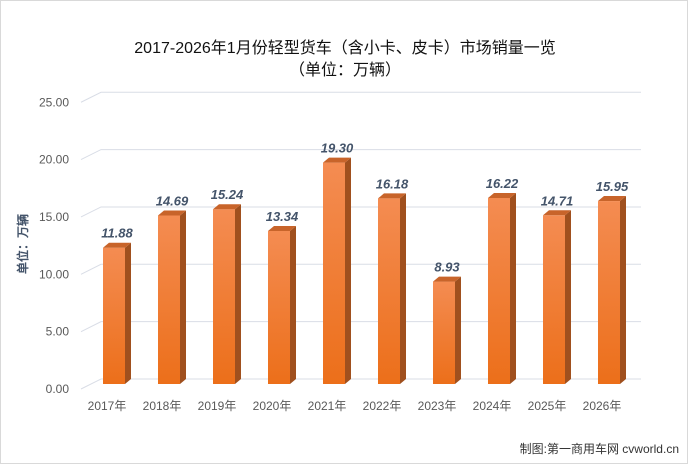 The image size is (688, 465). What do you see at coordinates (392, 183) in the screenshot?
I see `data-label: 16.18` at bounding box center [392, 183].